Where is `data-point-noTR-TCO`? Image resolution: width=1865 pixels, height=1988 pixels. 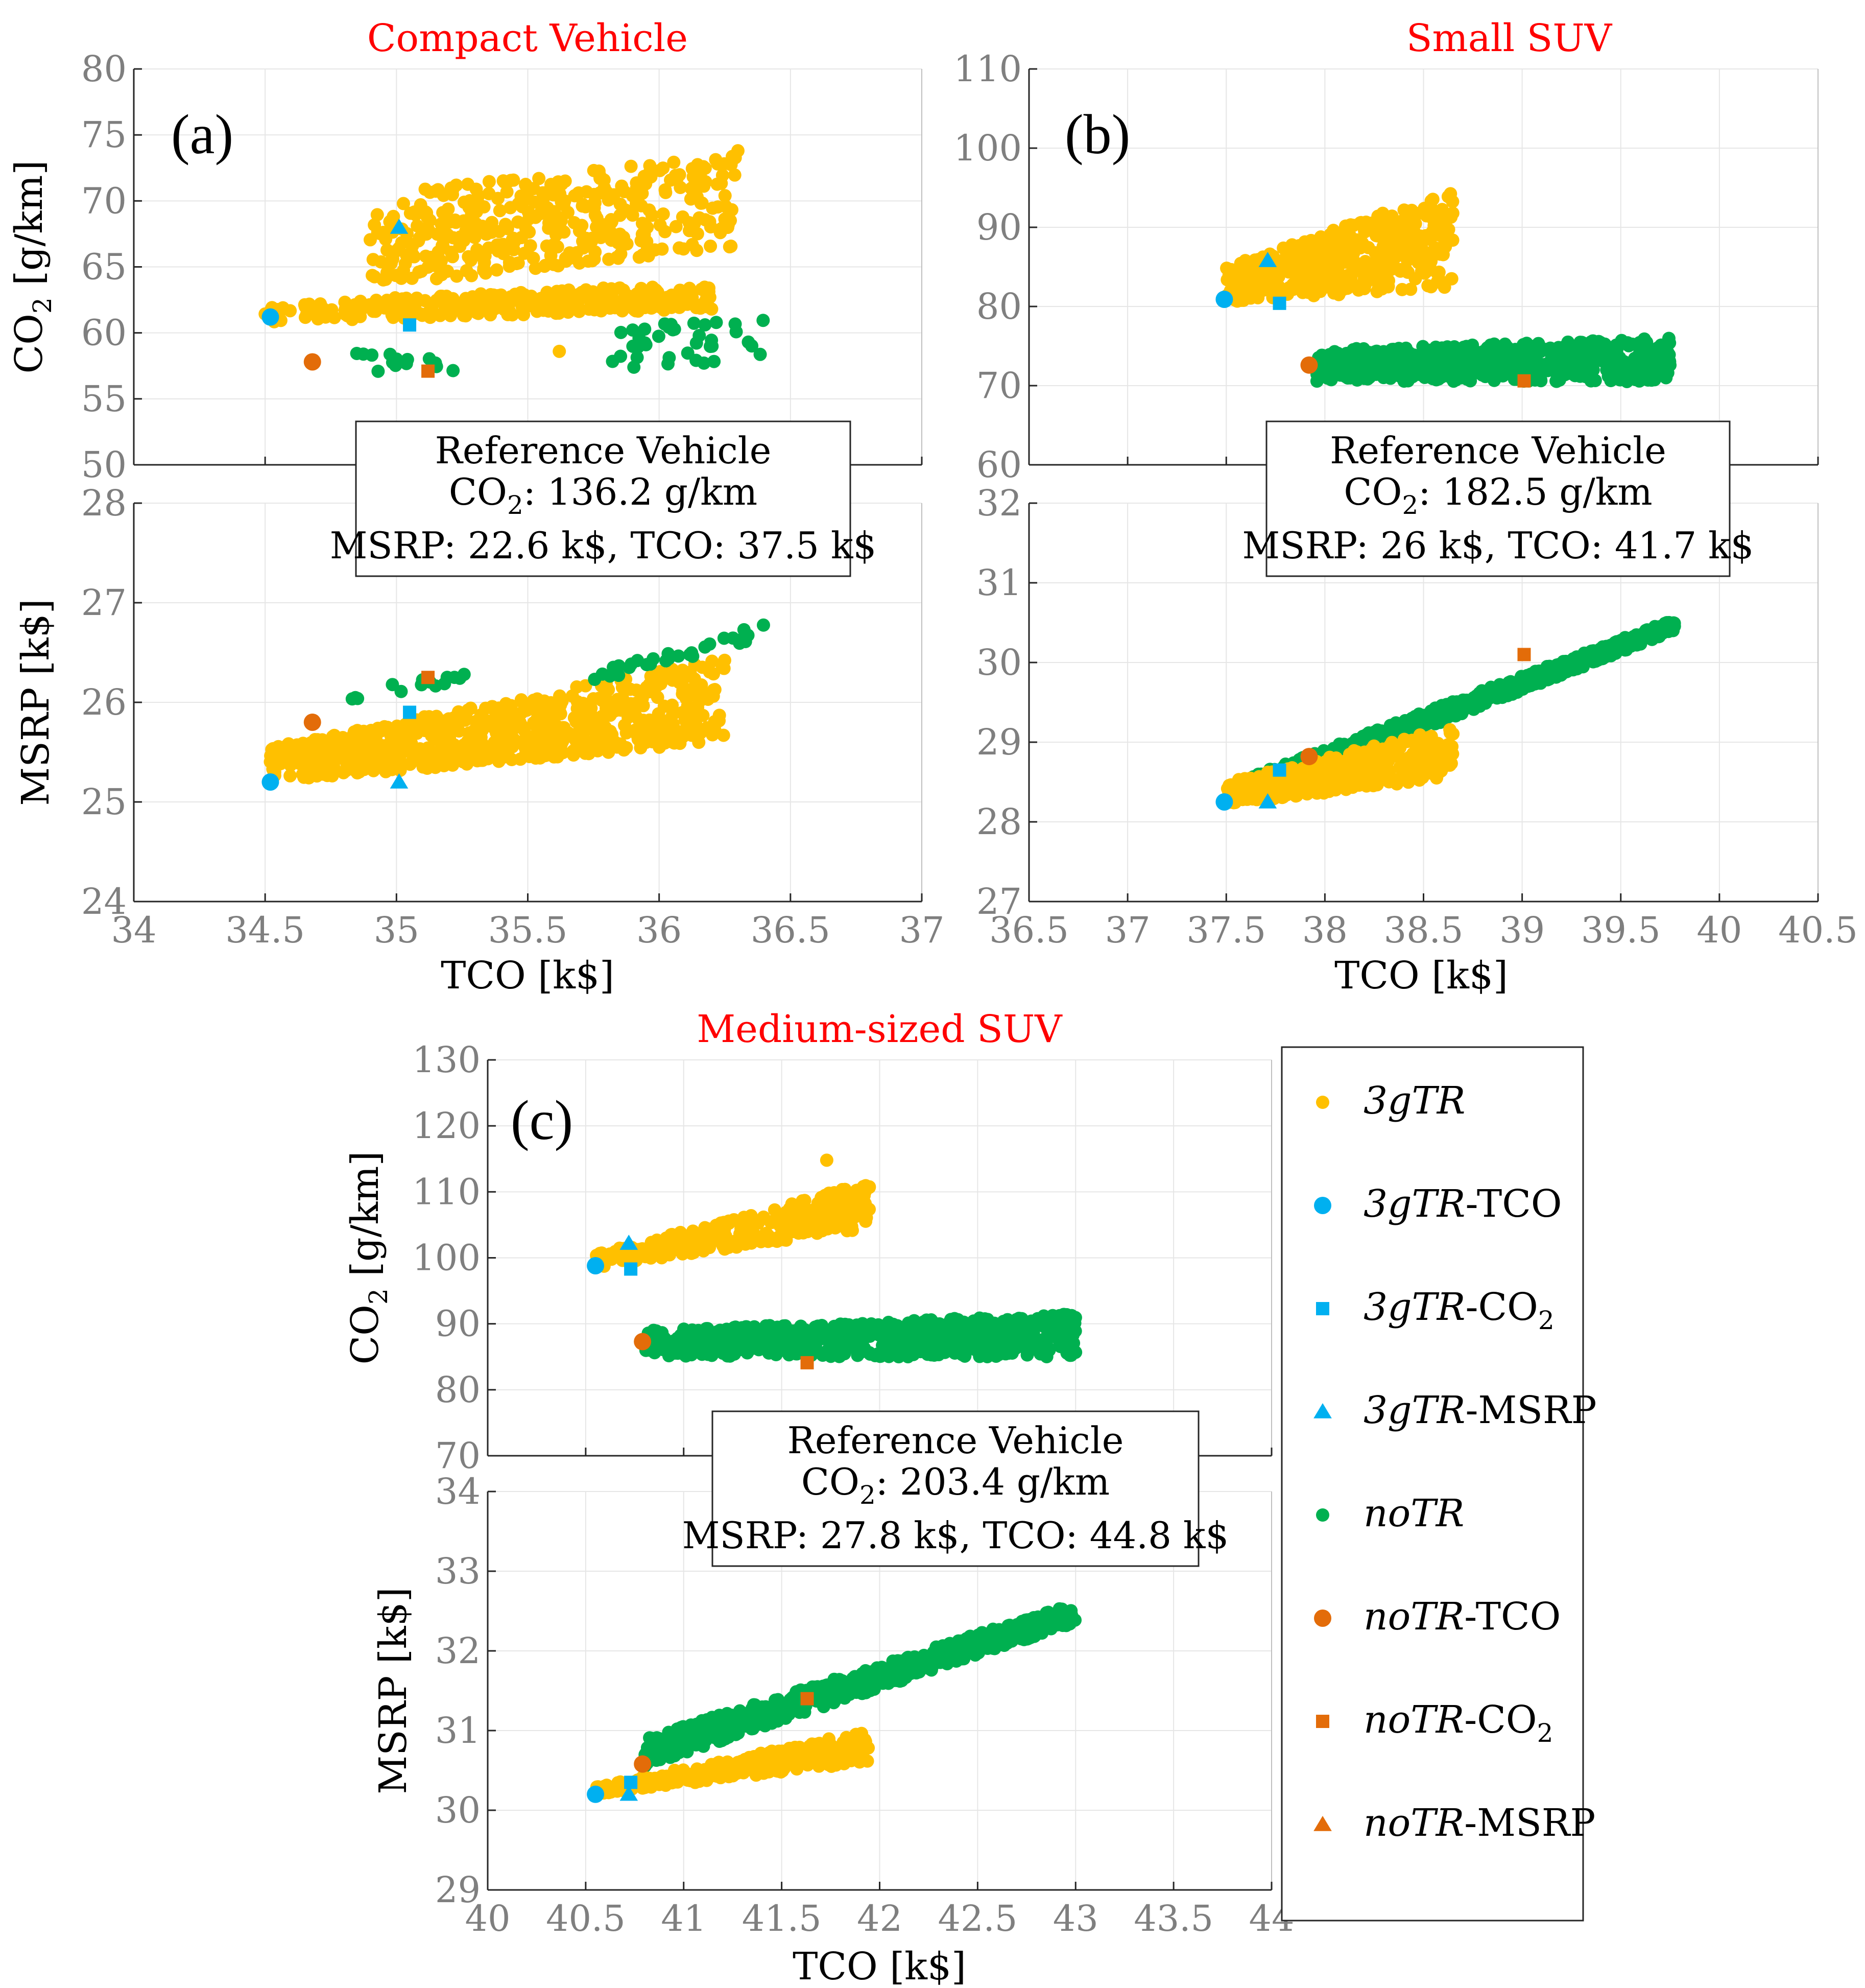 data-point-noTR-TCO is located at coordinates (1309, 757).